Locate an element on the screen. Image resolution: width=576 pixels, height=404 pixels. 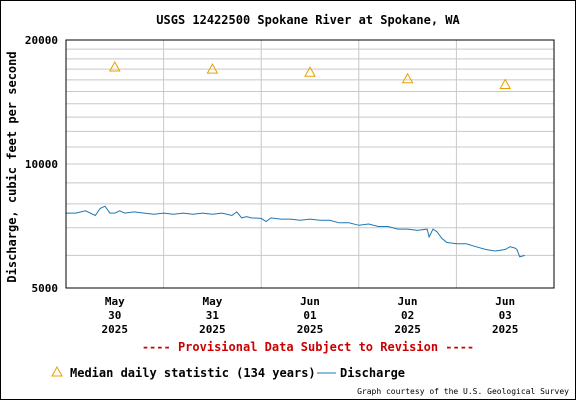
y-tick-label: 10000 is located at coordinates (41, 164).